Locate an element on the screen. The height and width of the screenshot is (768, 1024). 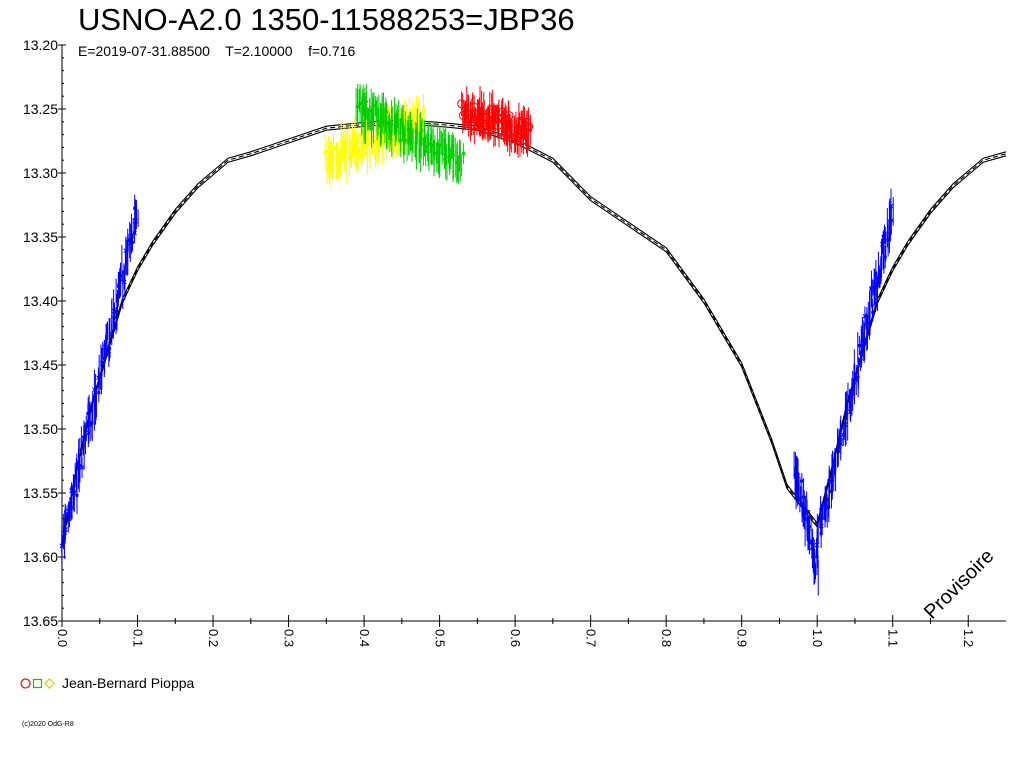
x-tick-label: 1.1 is located at coordinates (893, 638).